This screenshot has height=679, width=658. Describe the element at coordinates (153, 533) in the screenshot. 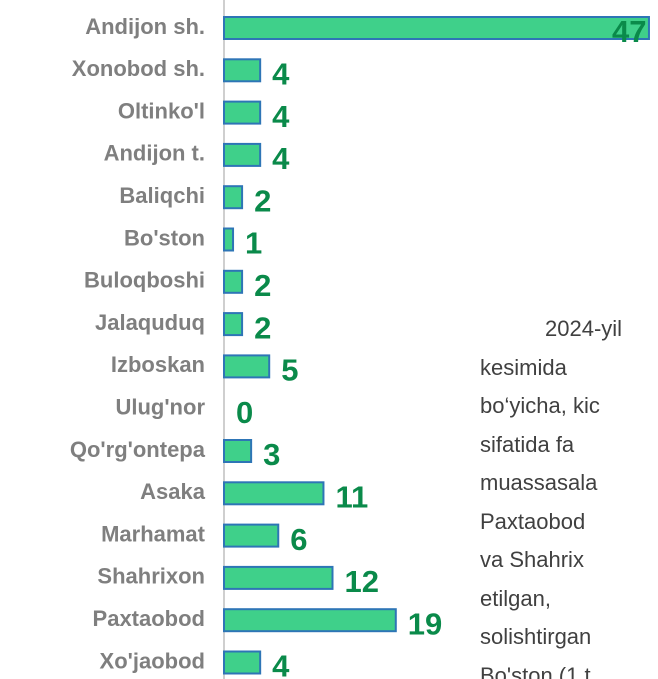

I see `category-label: Marhamat` at that location.